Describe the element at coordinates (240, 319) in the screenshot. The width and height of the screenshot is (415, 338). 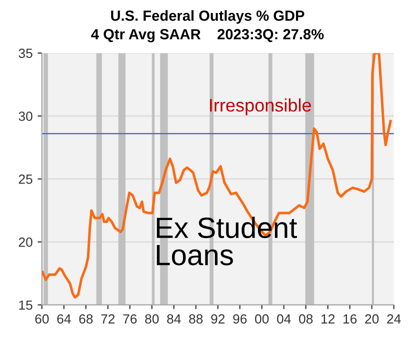
I see `x-tick-label: 96` at that location.